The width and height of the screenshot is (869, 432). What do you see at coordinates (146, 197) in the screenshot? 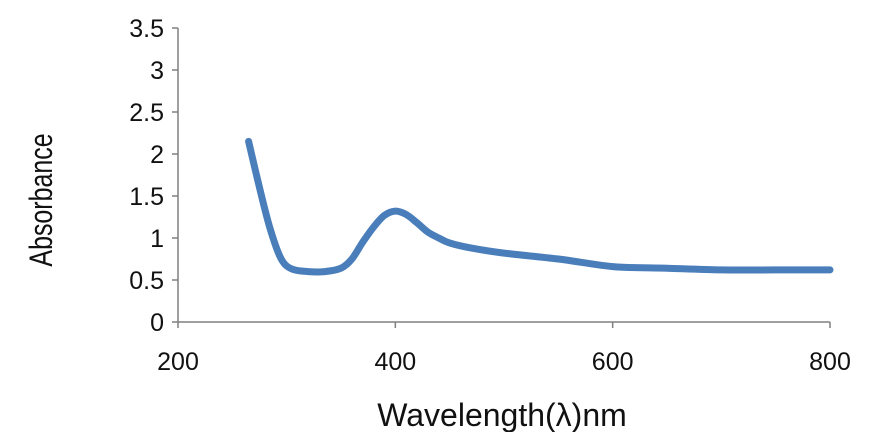
I see `y-tick-label: 1.5` at bounding box center [146, 197].